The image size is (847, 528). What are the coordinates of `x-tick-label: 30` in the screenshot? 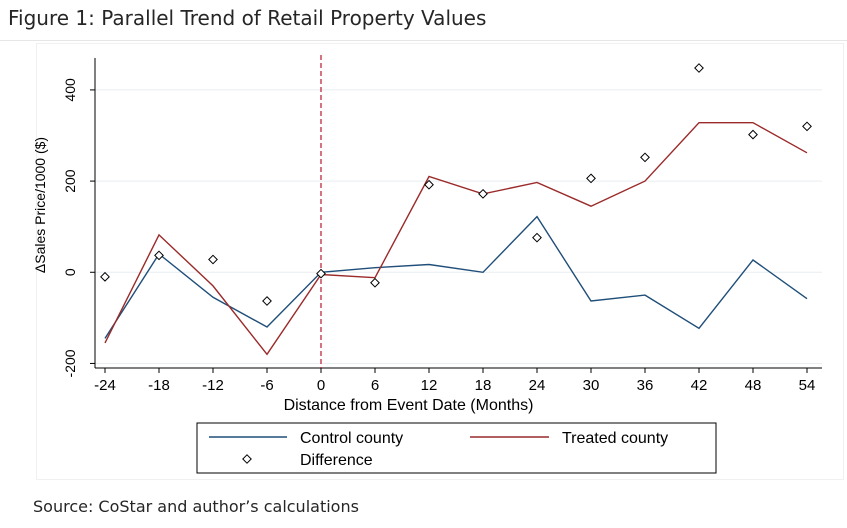 It's located at (591, 385).